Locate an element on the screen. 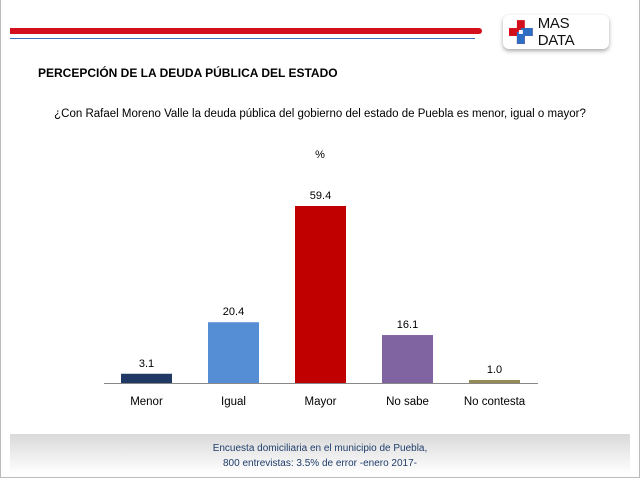 The width and height of the screenshot is (640, 479). bar-mayor is located at coordinates (320, 294).